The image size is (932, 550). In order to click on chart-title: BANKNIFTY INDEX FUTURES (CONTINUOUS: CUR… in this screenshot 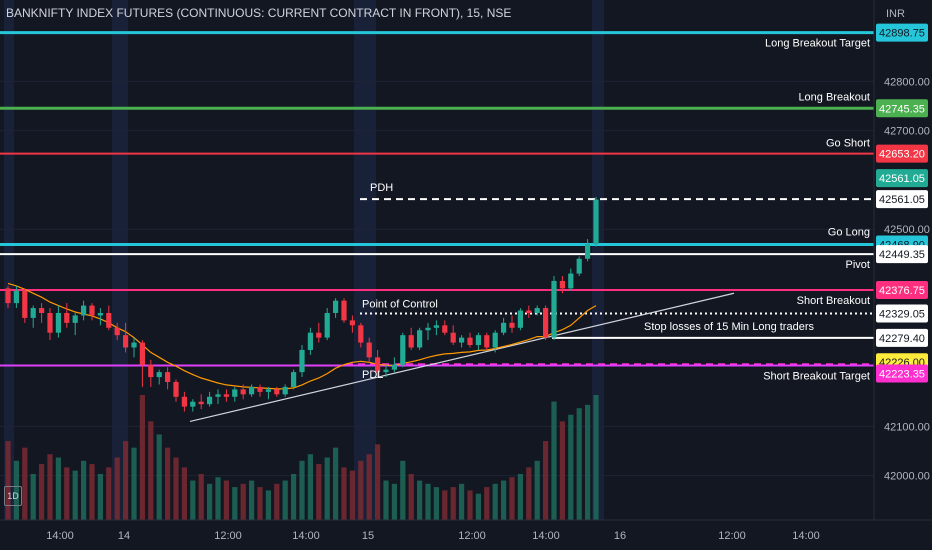, I will do `click(259, 13)`.